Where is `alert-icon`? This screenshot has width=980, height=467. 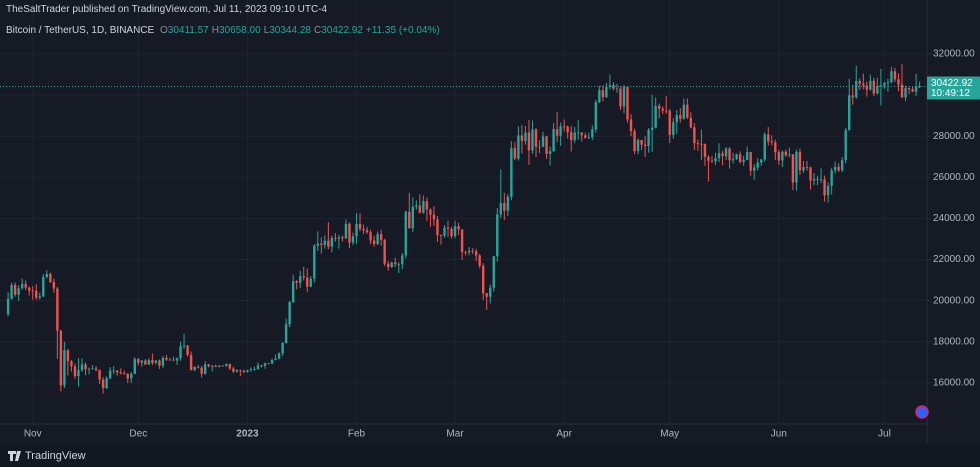
alert-icon is located at coordinates (922, 412).